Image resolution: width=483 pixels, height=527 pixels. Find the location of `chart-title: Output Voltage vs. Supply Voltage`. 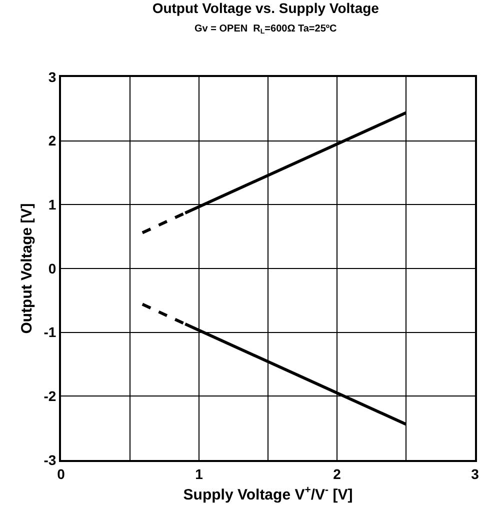

chart-title: Output Voltage vs. Supply Voltage is located at coordinates (266, 8).